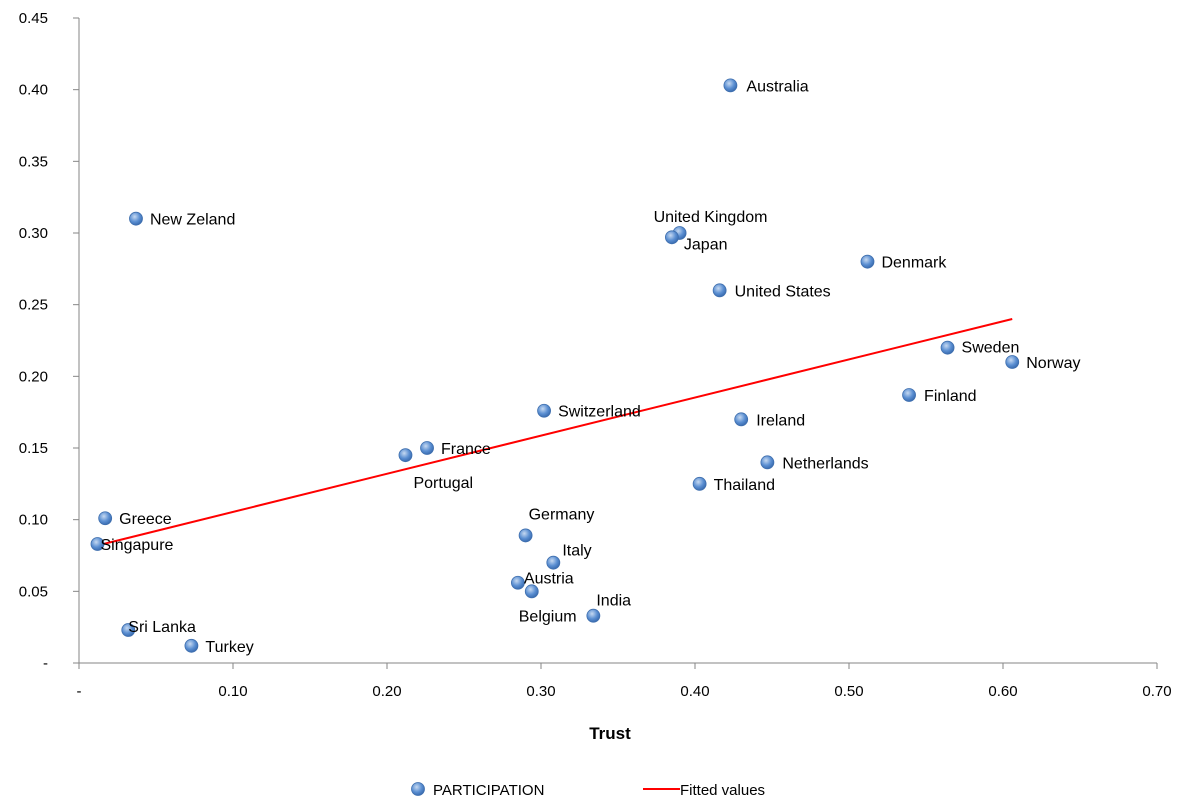 The width and height of the screenshot is (1179, 803). Describe the element at coordinates (33, 18) in the screenshot. I see `y-tick-label: 0.45` at that location.